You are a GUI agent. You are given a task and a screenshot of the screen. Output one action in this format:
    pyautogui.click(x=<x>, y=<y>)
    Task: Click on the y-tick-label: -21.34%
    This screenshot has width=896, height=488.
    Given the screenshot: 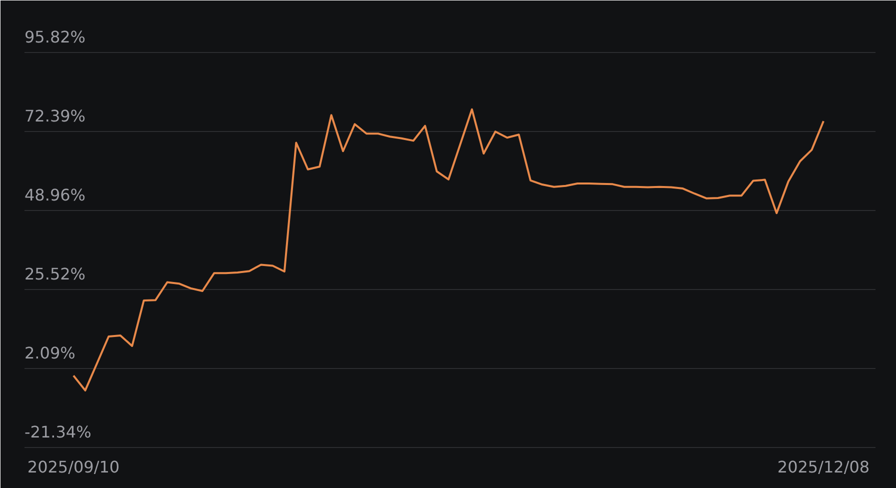 What is the action you would take?
    pyautogui.click(x=58, y=432)
    